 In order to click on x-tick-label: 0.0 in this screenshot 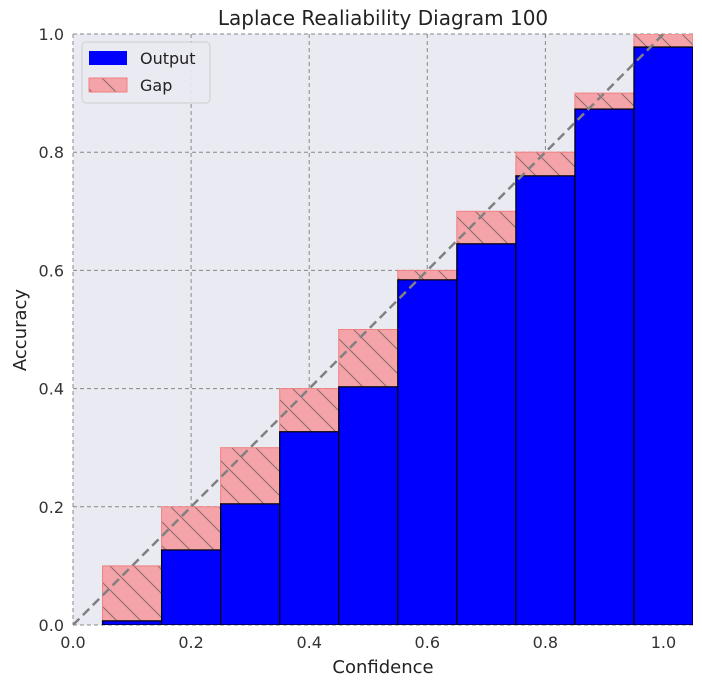, I will do `click(72, 642)`.